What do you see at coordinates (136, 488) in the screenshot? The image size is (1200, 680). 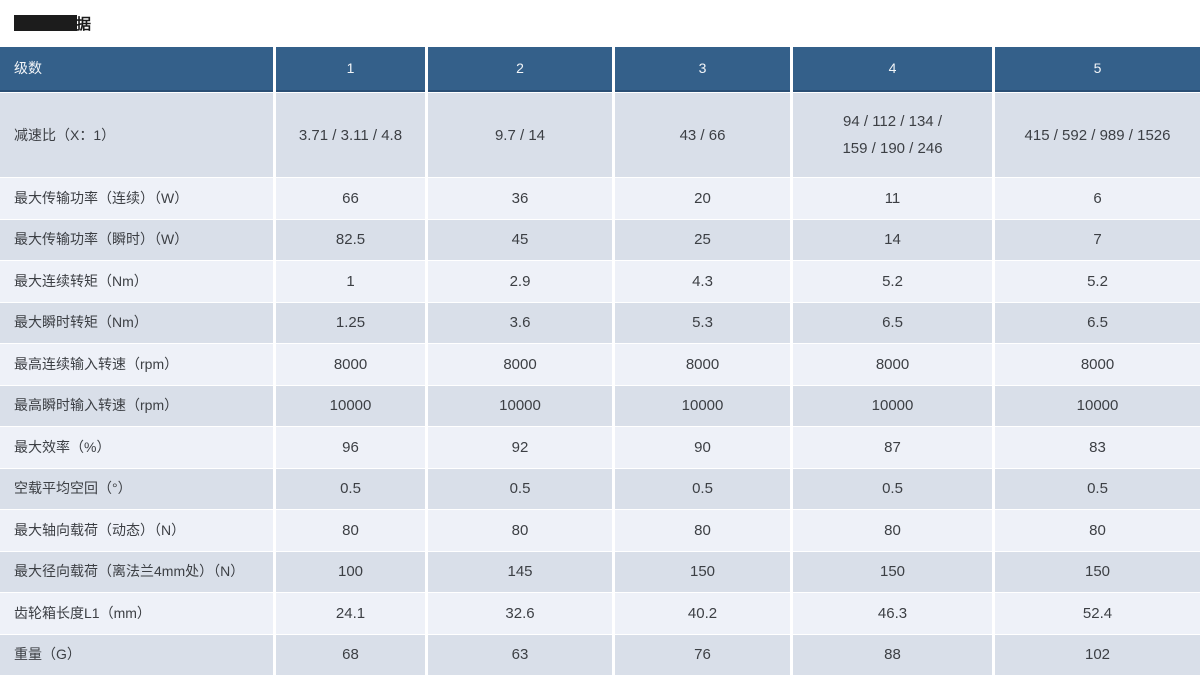 I see `row-label: 空载平均空回（°）` at bounding box center [136, 488].